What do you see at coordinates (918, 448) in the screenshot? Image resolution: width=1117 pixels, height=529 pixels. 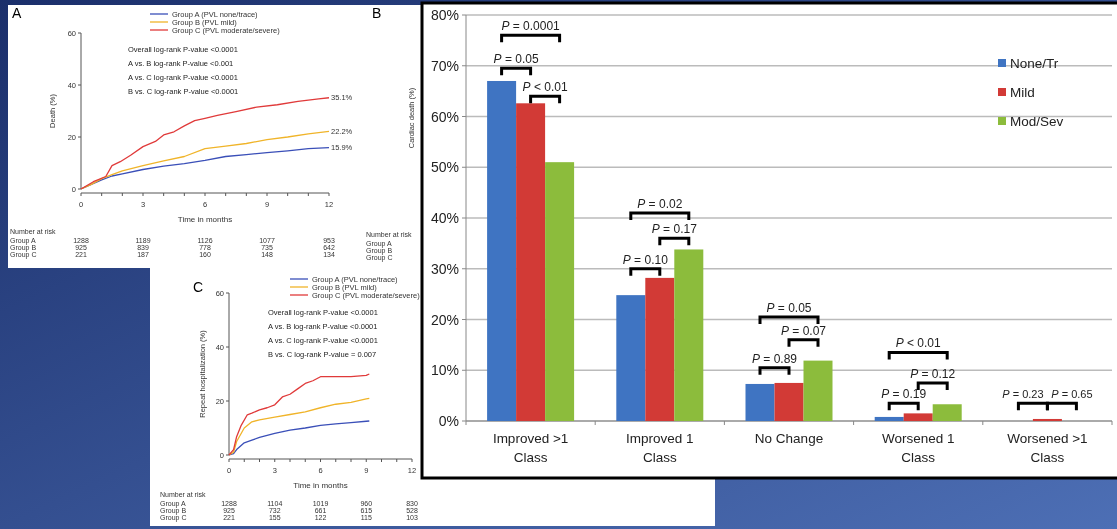 I see `x-tick-label: Worsened 1 Class` at bounding box center [918, 448].